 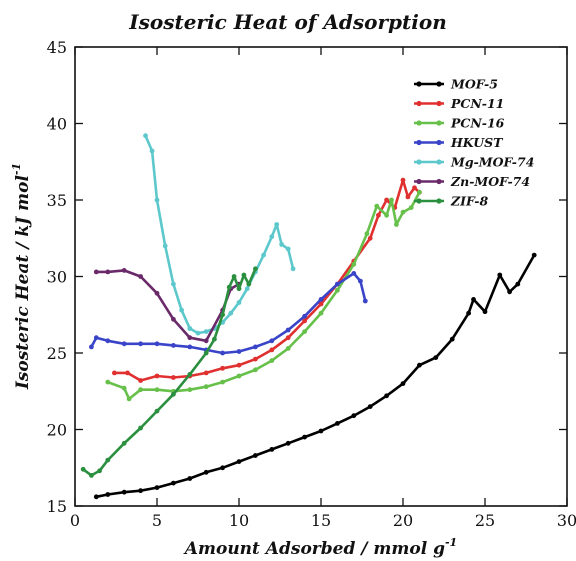 What do you see at coordinates (239, 520) in the screenshot?
I see `x-tick-label: 10` at bounding box center [239, 520].